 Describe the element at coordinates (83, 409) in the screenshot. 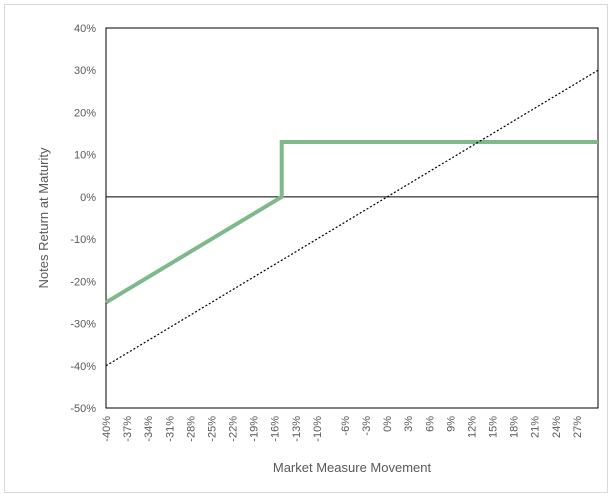

I see `y-tick-label: -50%` at that location.